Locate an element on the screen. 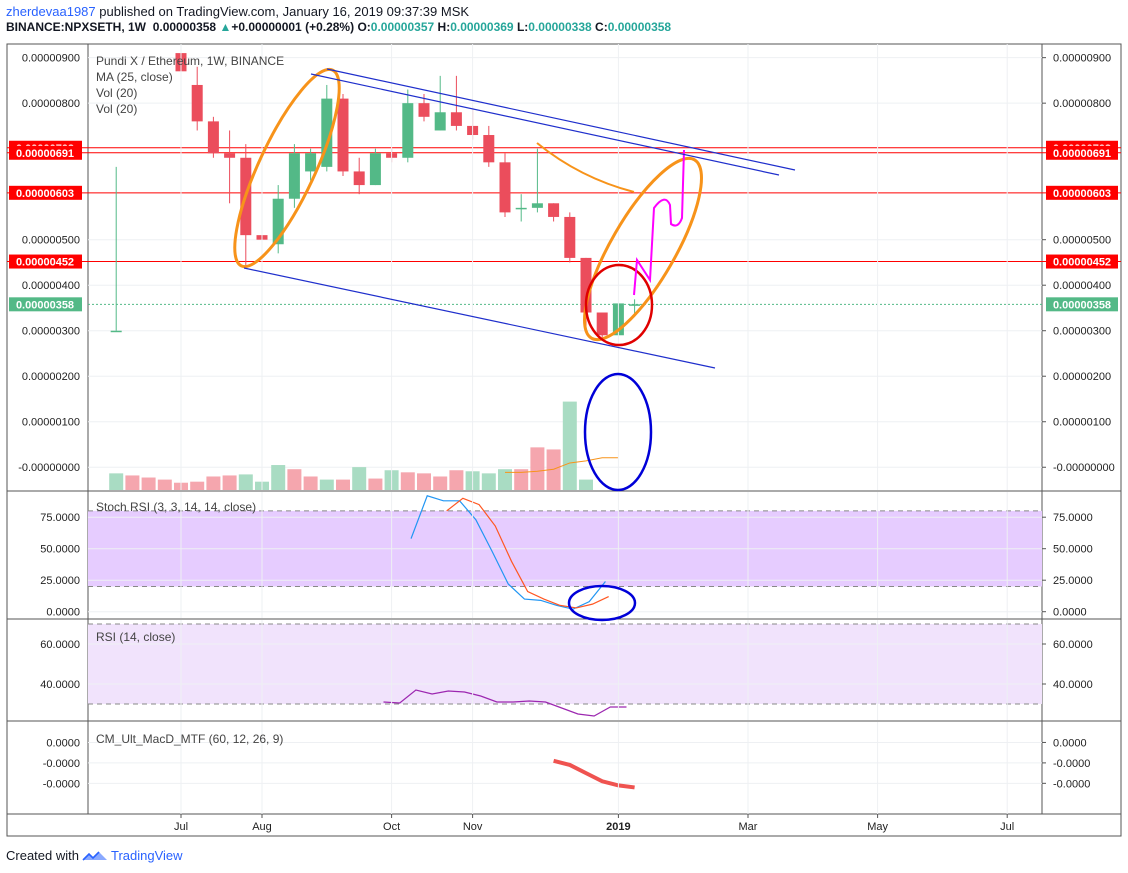 This screenshot has width=1128, height=873. macd-pane: 0.0000 0.0000 -0.0000 -0.0000 -0.0000 -0.0000 is located at coordinates (567, 763).